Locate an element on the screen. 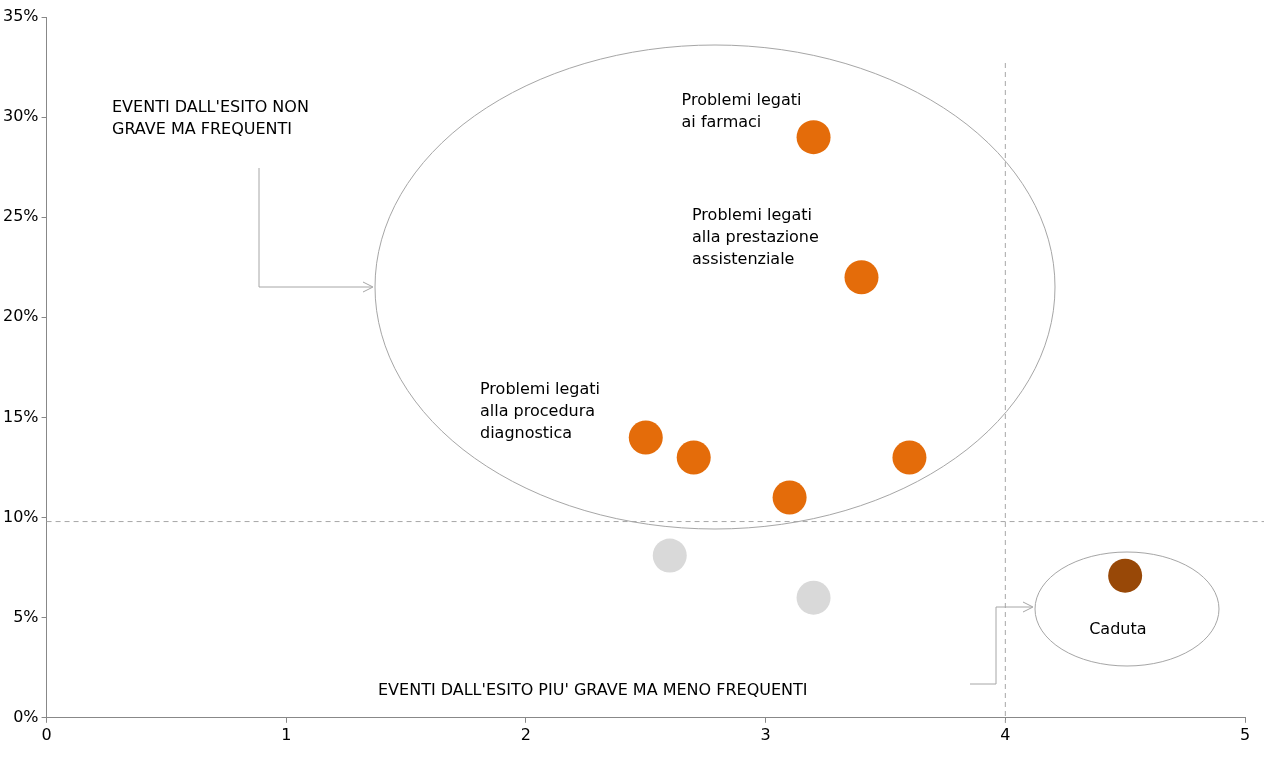 The height and width of the screenshot is (758, 1264). annotation: Caduta is located at coordinates (1118, 628).